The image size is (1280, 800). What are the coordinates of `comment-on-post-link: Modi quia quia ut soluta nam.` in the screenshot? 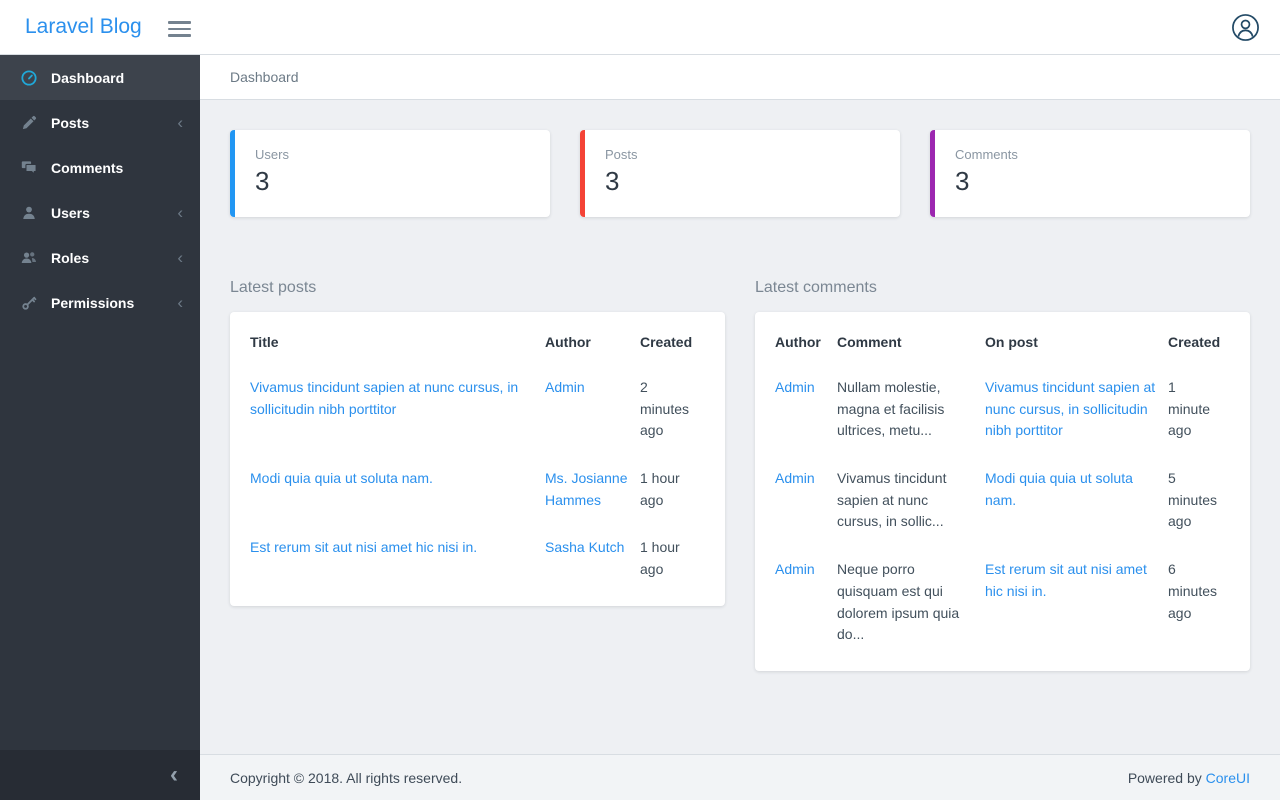 It's located at (1059, 489).